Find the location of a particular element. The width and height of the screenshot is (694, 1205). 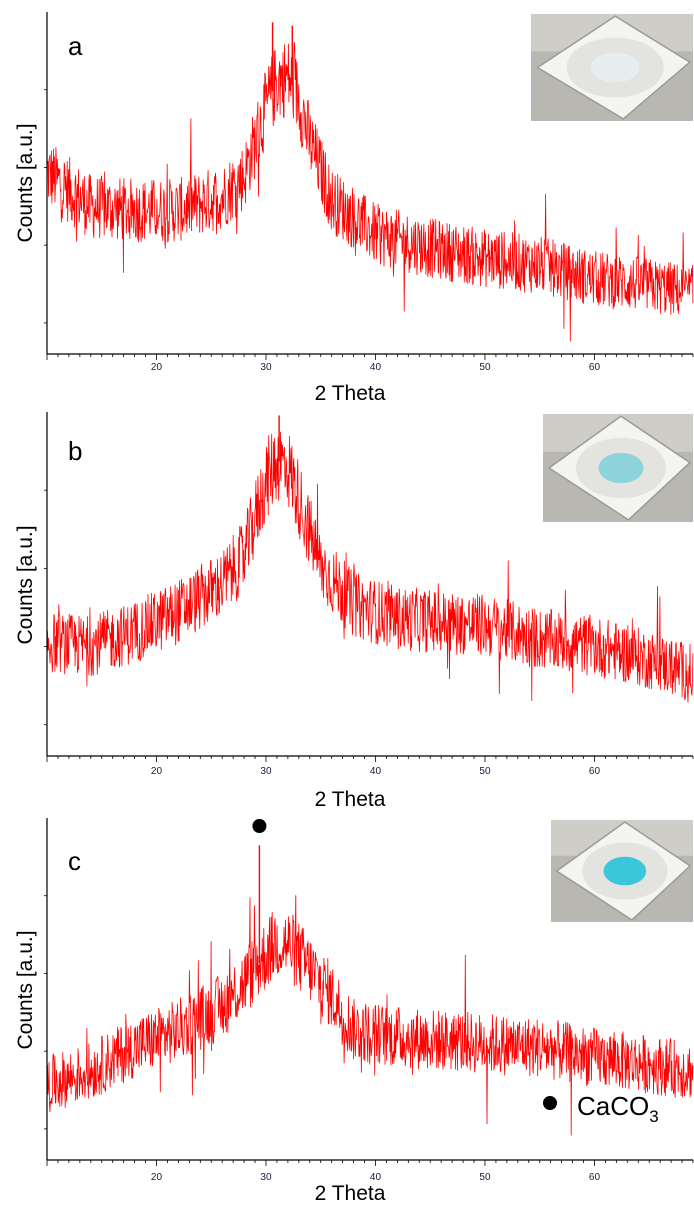

peak-marker-dot is located at coordinates (259, 826).